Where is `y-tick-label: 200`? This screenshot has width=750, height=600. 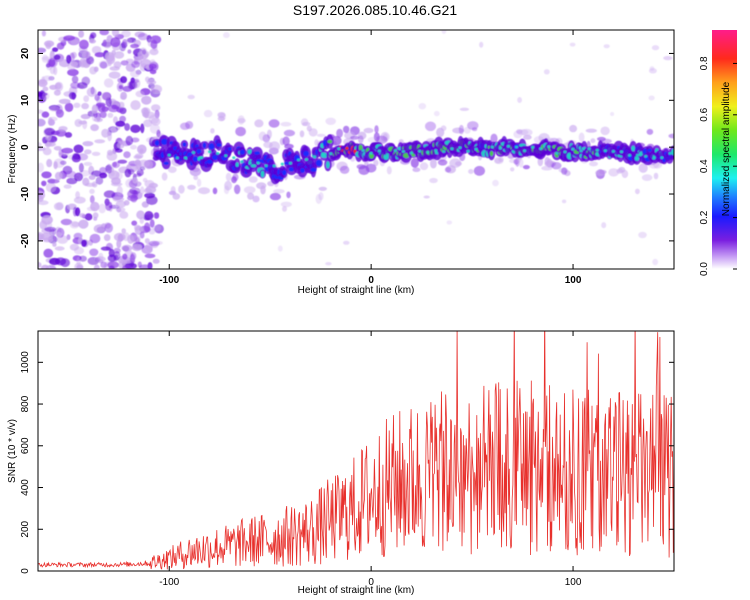
y-tick-label: 200 is located at coordinates (25, 528).